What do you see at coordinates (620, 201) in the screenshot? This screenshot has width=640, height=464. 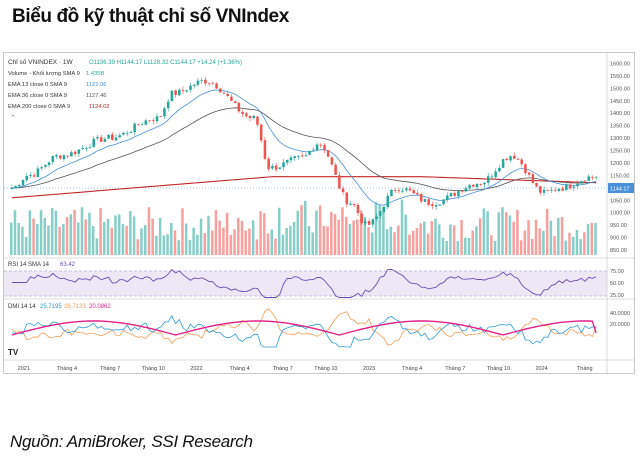 I see `price-tick-label: 1050.00` at bounding box center [620, 201].